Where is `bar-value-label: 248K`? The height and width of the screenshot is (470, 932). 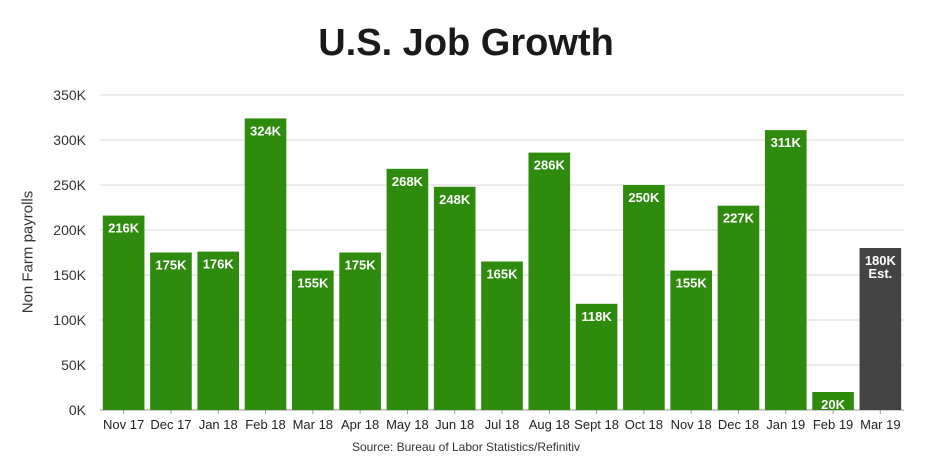
bar-value-label: 248K is located at coordinates (455, 199).